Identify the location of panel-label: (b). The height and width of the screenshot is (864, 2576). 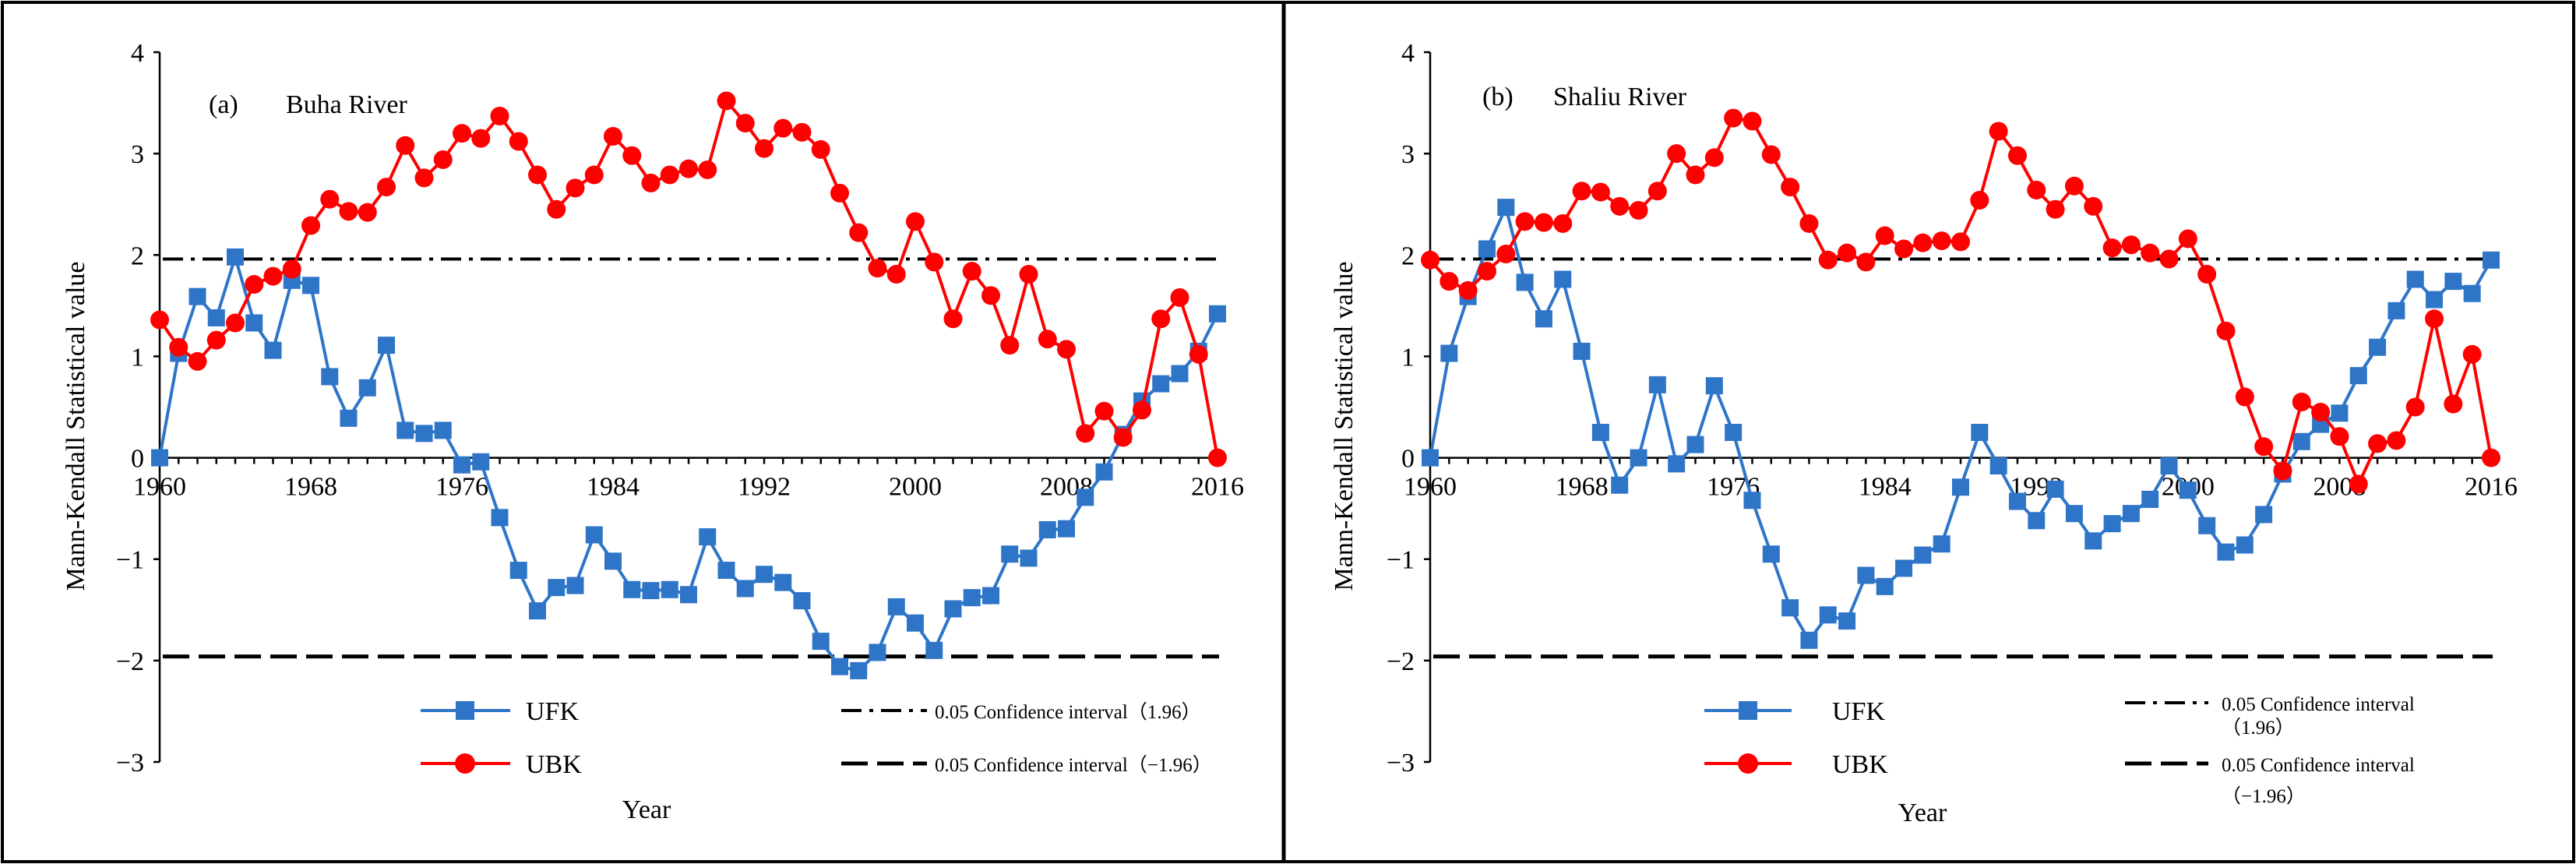
(1498, 97).